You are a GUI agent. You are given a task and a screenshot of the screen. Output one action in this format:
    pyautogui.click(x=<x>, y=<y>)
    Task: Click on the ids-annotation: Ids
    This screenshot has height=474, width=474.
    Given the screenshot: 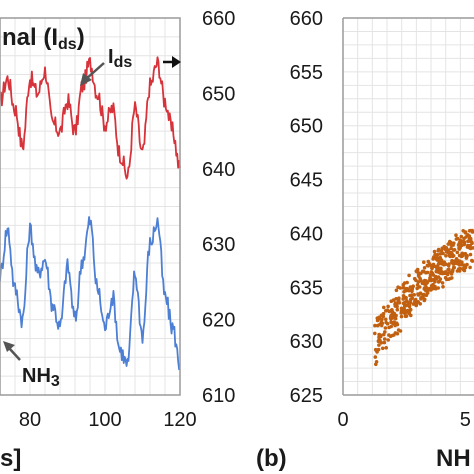 What is the action you would take?
    pyautogui.click(x=120, y=58)
    